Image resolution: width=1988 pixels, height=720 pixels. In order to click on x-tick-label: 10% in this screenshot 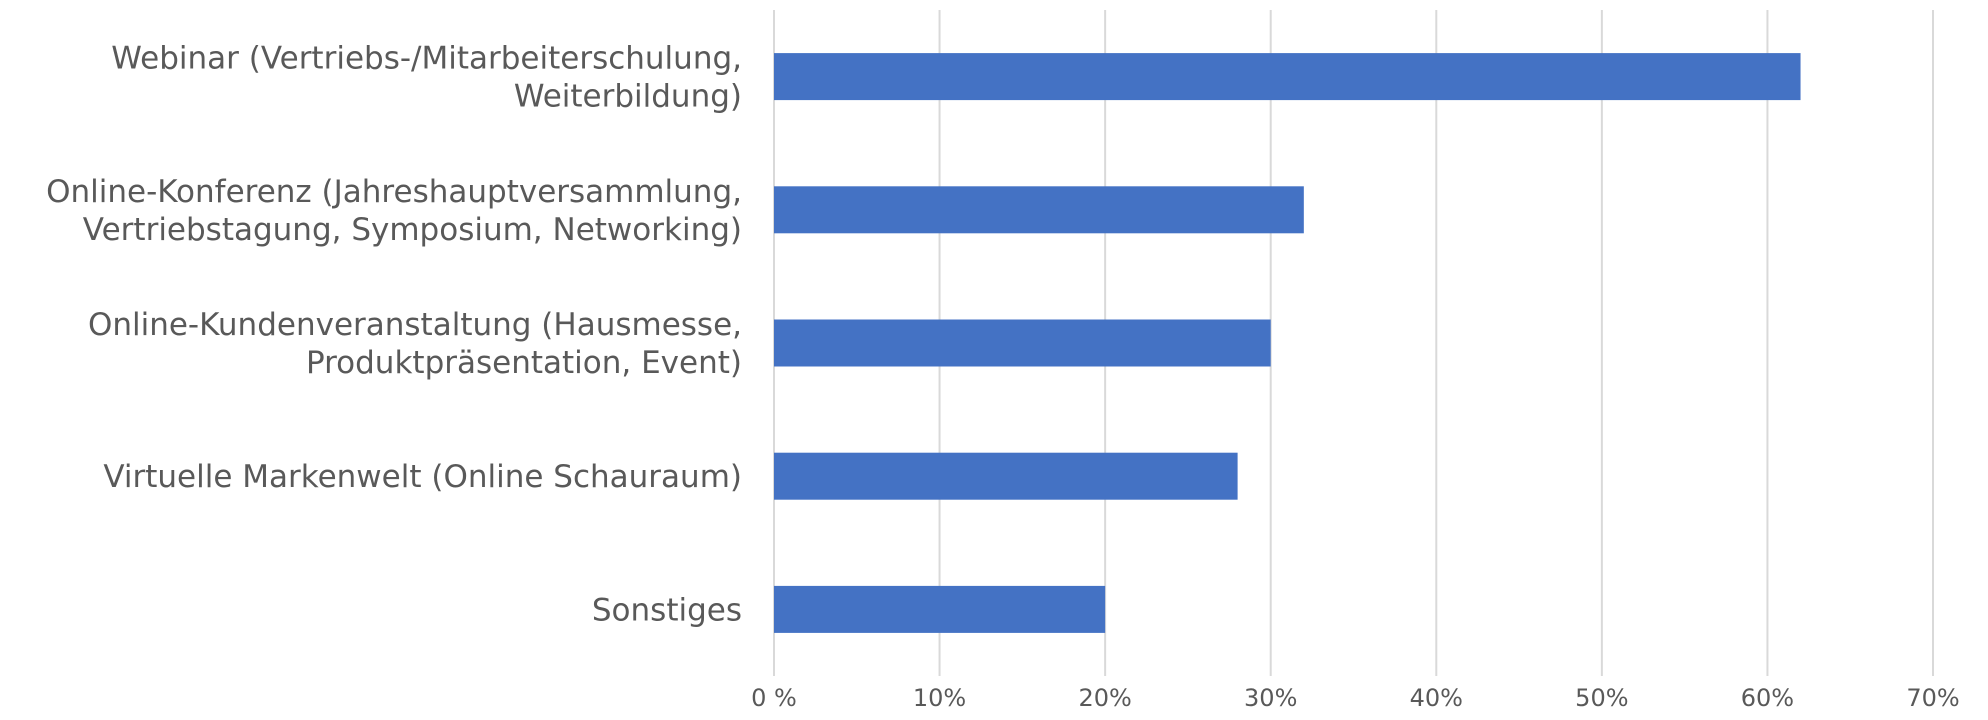, I will do `click(939, 698)`.